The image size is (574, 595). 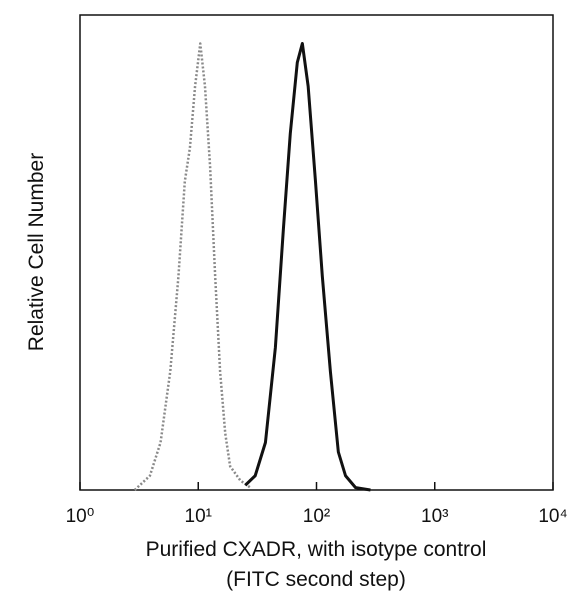 I want to click on x-tick-label: 10³, so click(x=434, y=516).